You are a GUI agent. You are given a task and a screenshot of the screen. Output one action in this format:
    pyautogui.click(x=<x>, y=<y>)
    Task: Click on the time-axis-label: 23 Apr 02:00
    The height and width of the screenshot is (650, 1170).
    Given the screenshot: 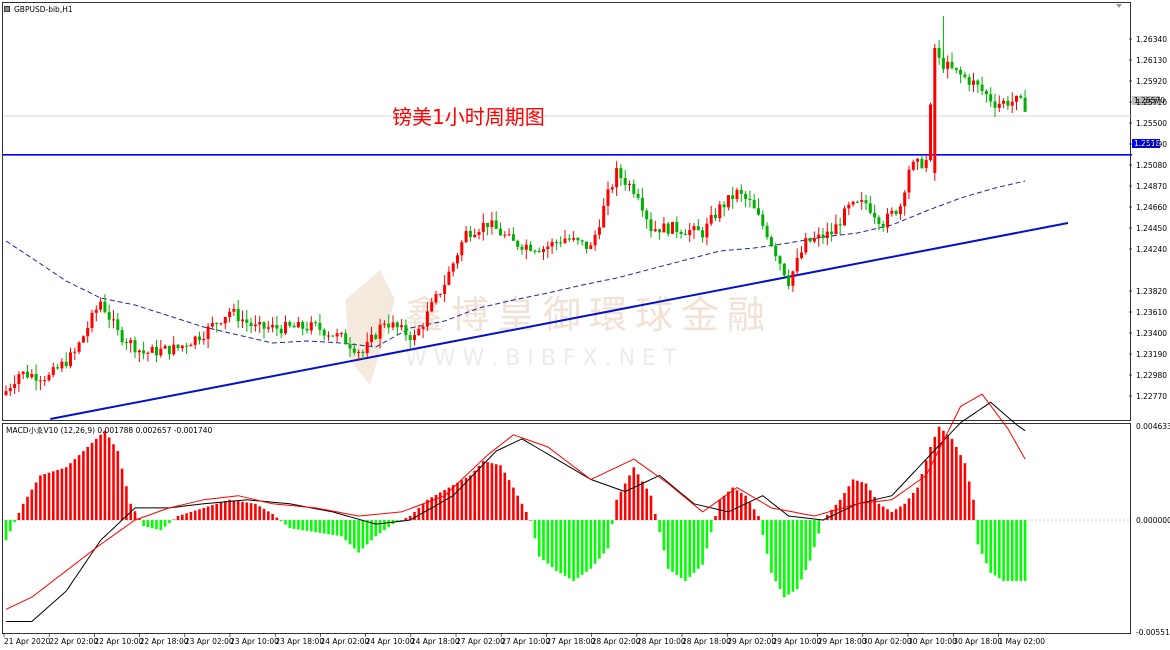 What is the action you would take?
    pyautogui.click(x=209, y=641)
    